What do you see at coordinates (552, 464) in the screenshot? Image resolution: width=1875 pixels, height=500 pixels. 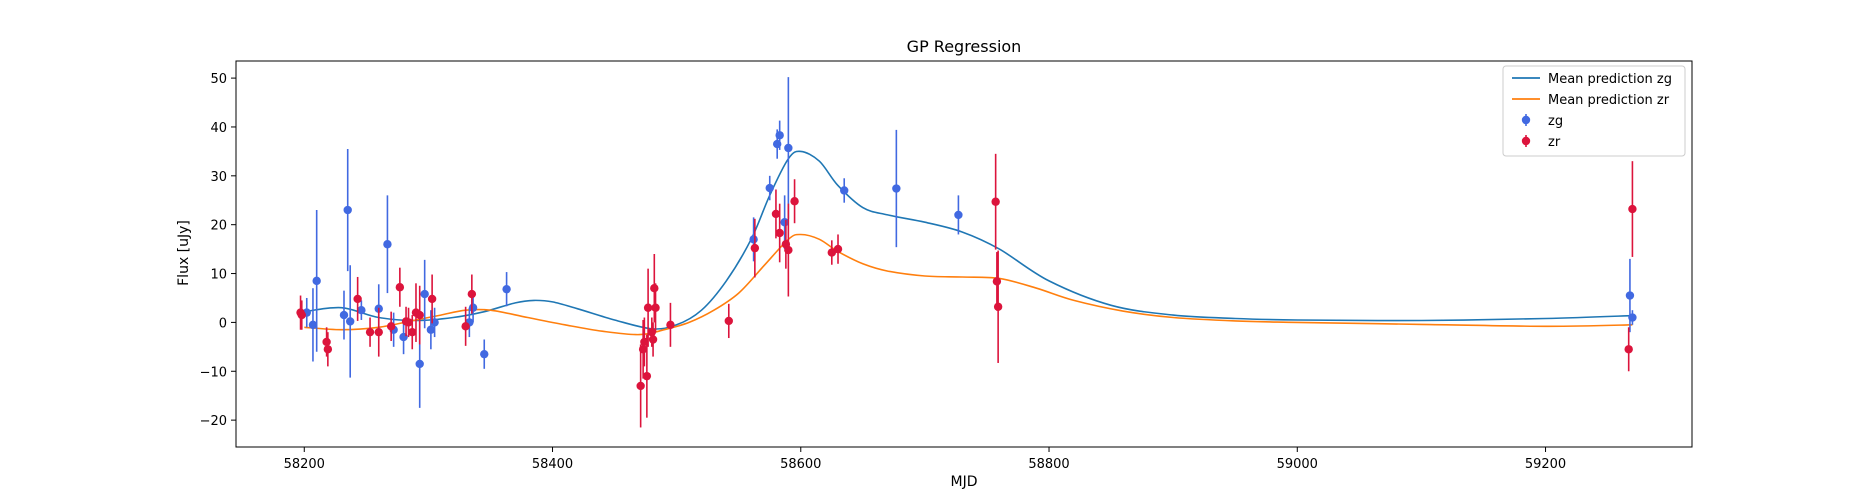 I see `x-tick-label-1: 58400` at bounding box center [552, 464].